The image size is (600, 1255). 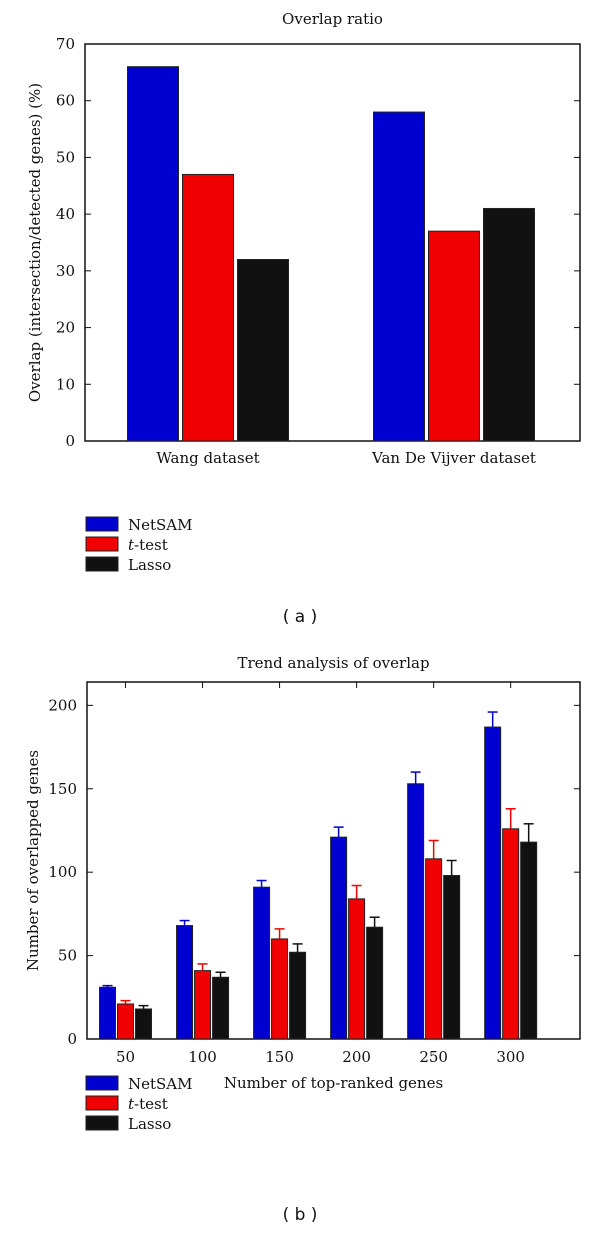 I want to click on x-tick-label: Van De Vijver dataset, so click(x=453, y=458).